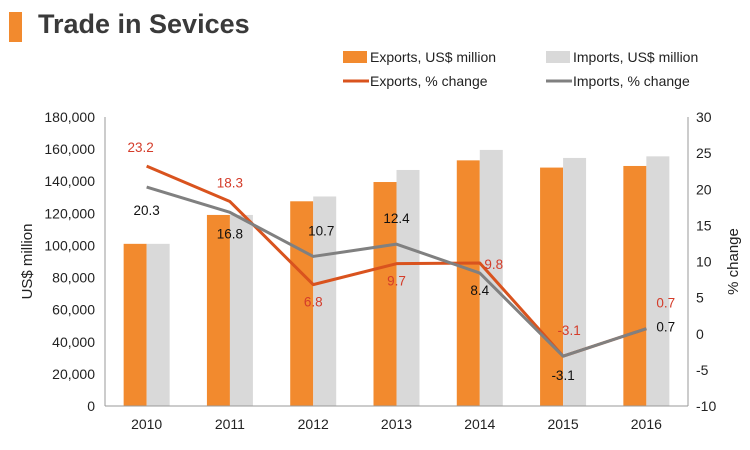  I want to click on bar-imports-2013, so click(408, 287).